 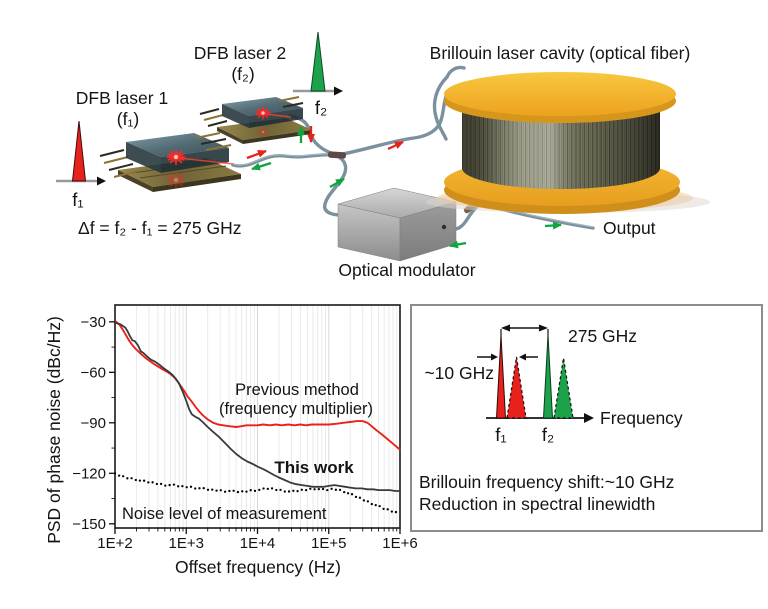 What do you see at coordinates (505, 328) in the screenshot?
I see `span-arrowhead-left-icon` at bounding box center [505, 328].